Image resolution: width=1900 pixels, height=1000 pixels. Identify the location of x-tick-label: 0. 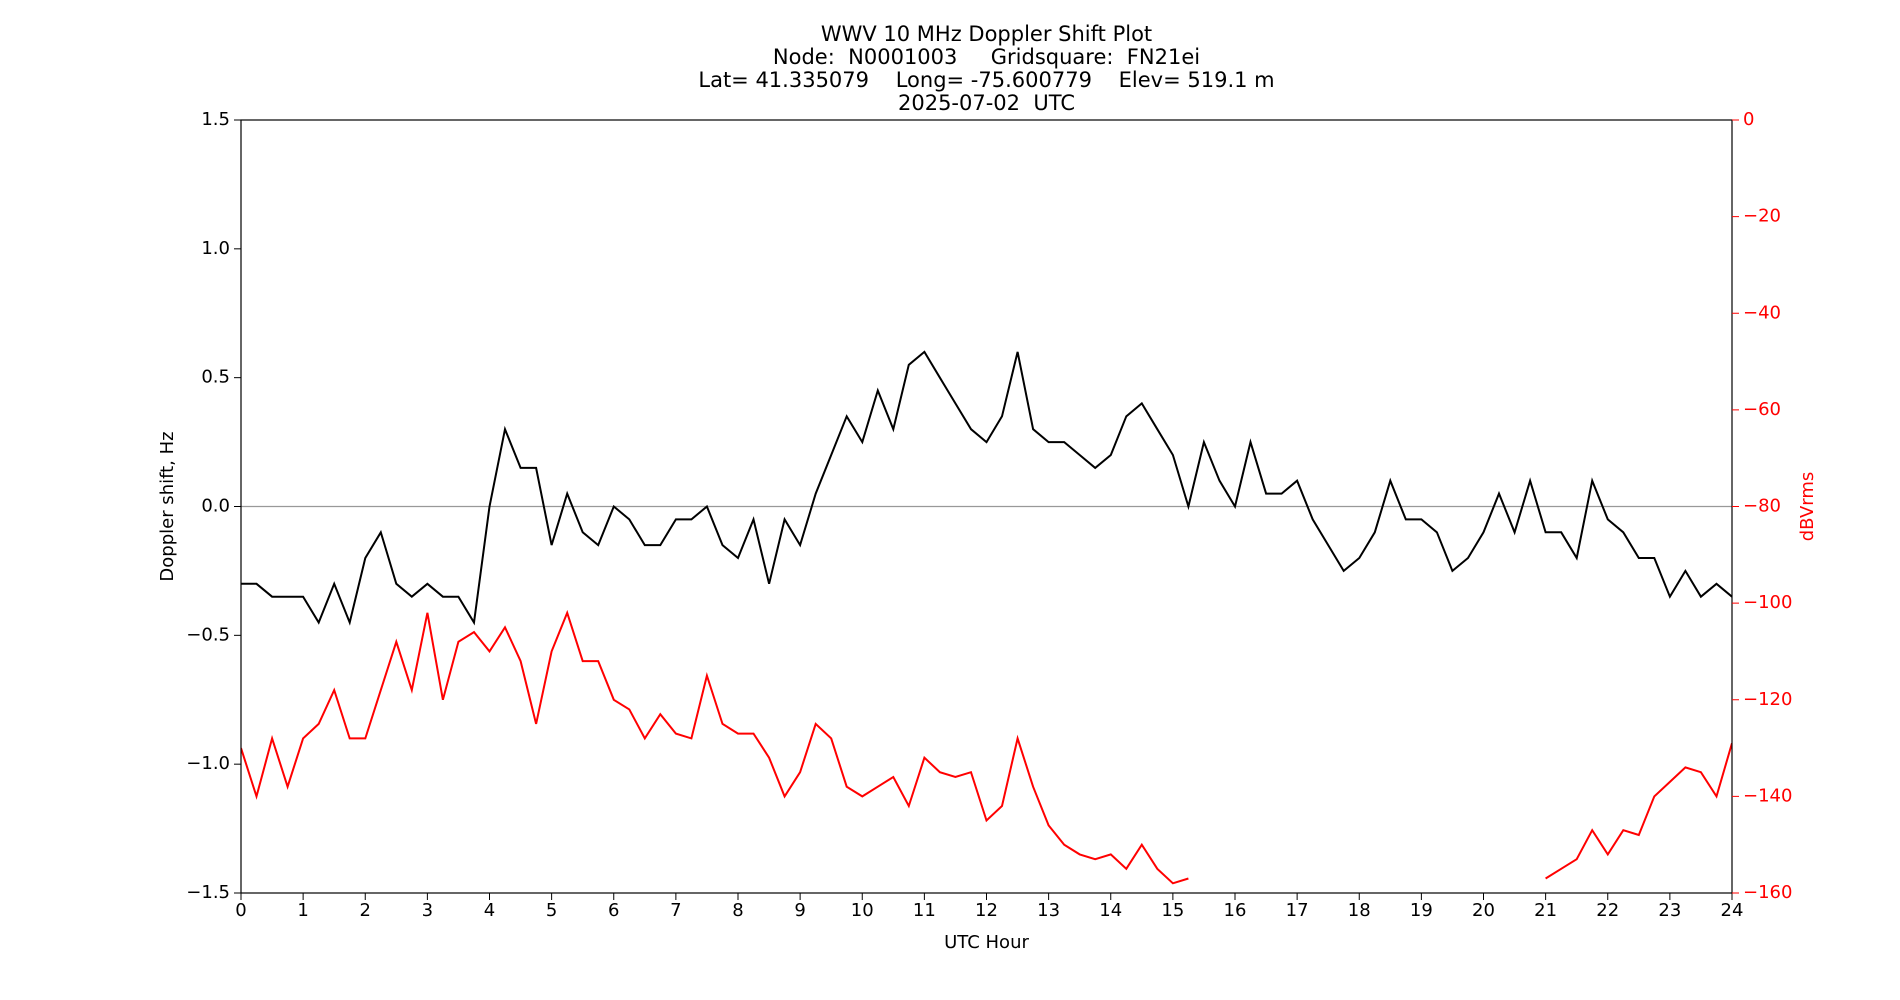
(240, 910).